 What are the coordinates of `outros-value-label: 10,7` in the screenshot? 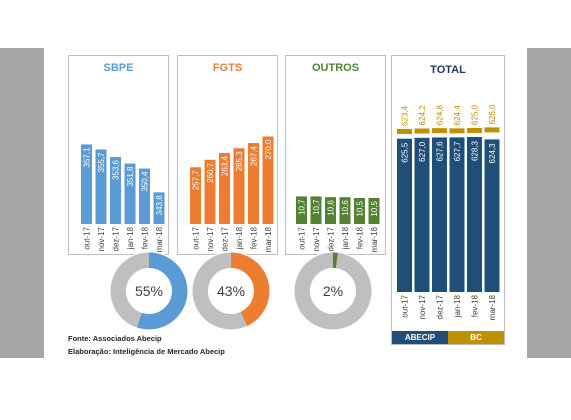 It's located at (302, 207).